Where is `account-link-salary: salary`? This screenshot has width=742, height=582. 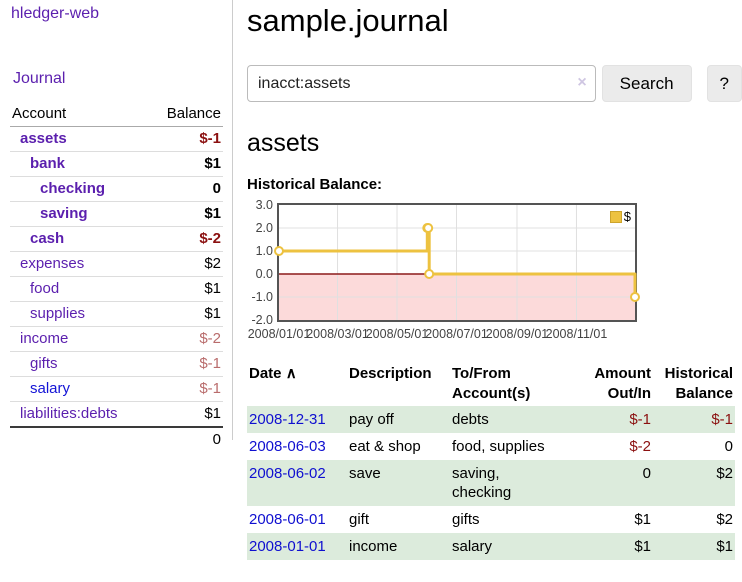 account-link-salary: salary is located at coordinates (50, 388).